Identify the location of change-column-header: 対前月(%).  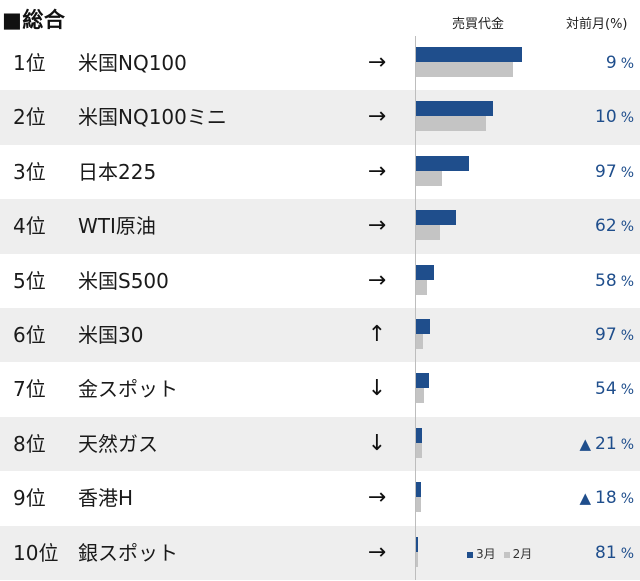
(597, 24).